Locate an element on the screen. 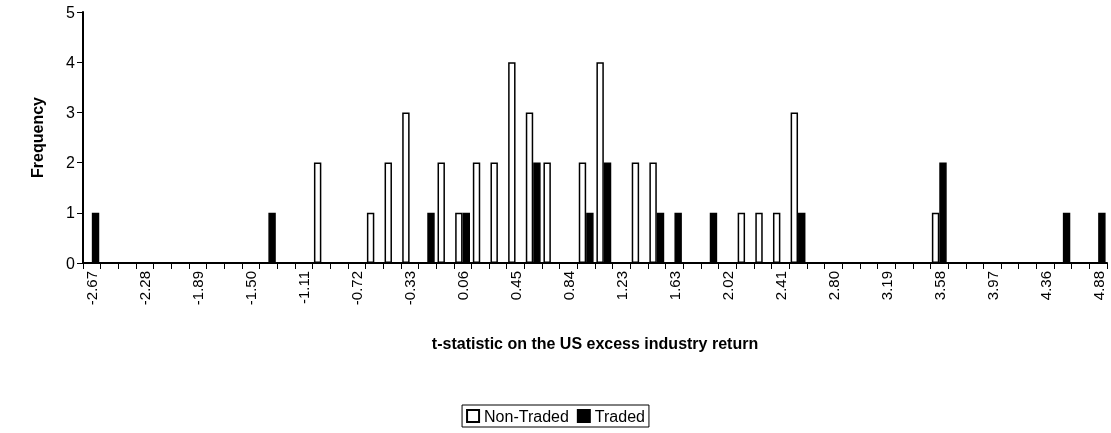 The height and width of the screenshot is (433, 1111). y-tick-label: 5 is located at coordinates (71, 12).